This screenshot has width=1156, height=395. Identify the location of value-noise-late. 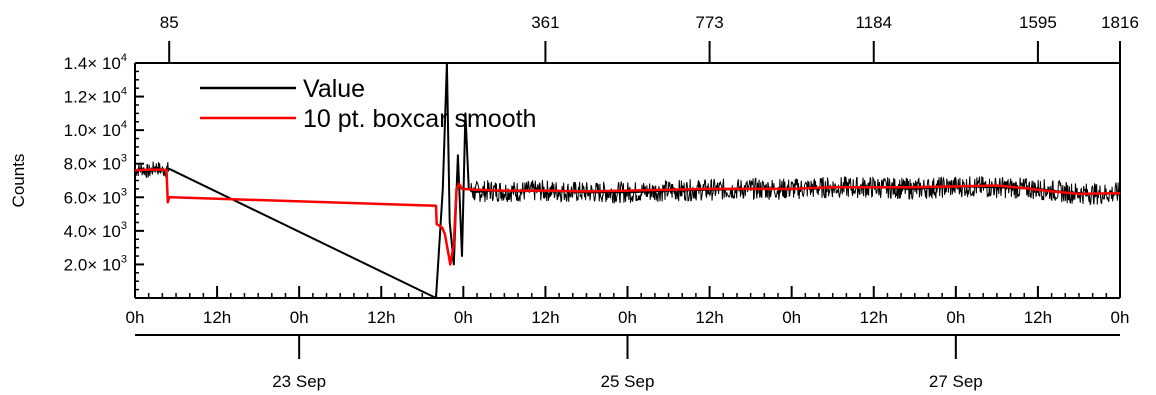
(795, 191).